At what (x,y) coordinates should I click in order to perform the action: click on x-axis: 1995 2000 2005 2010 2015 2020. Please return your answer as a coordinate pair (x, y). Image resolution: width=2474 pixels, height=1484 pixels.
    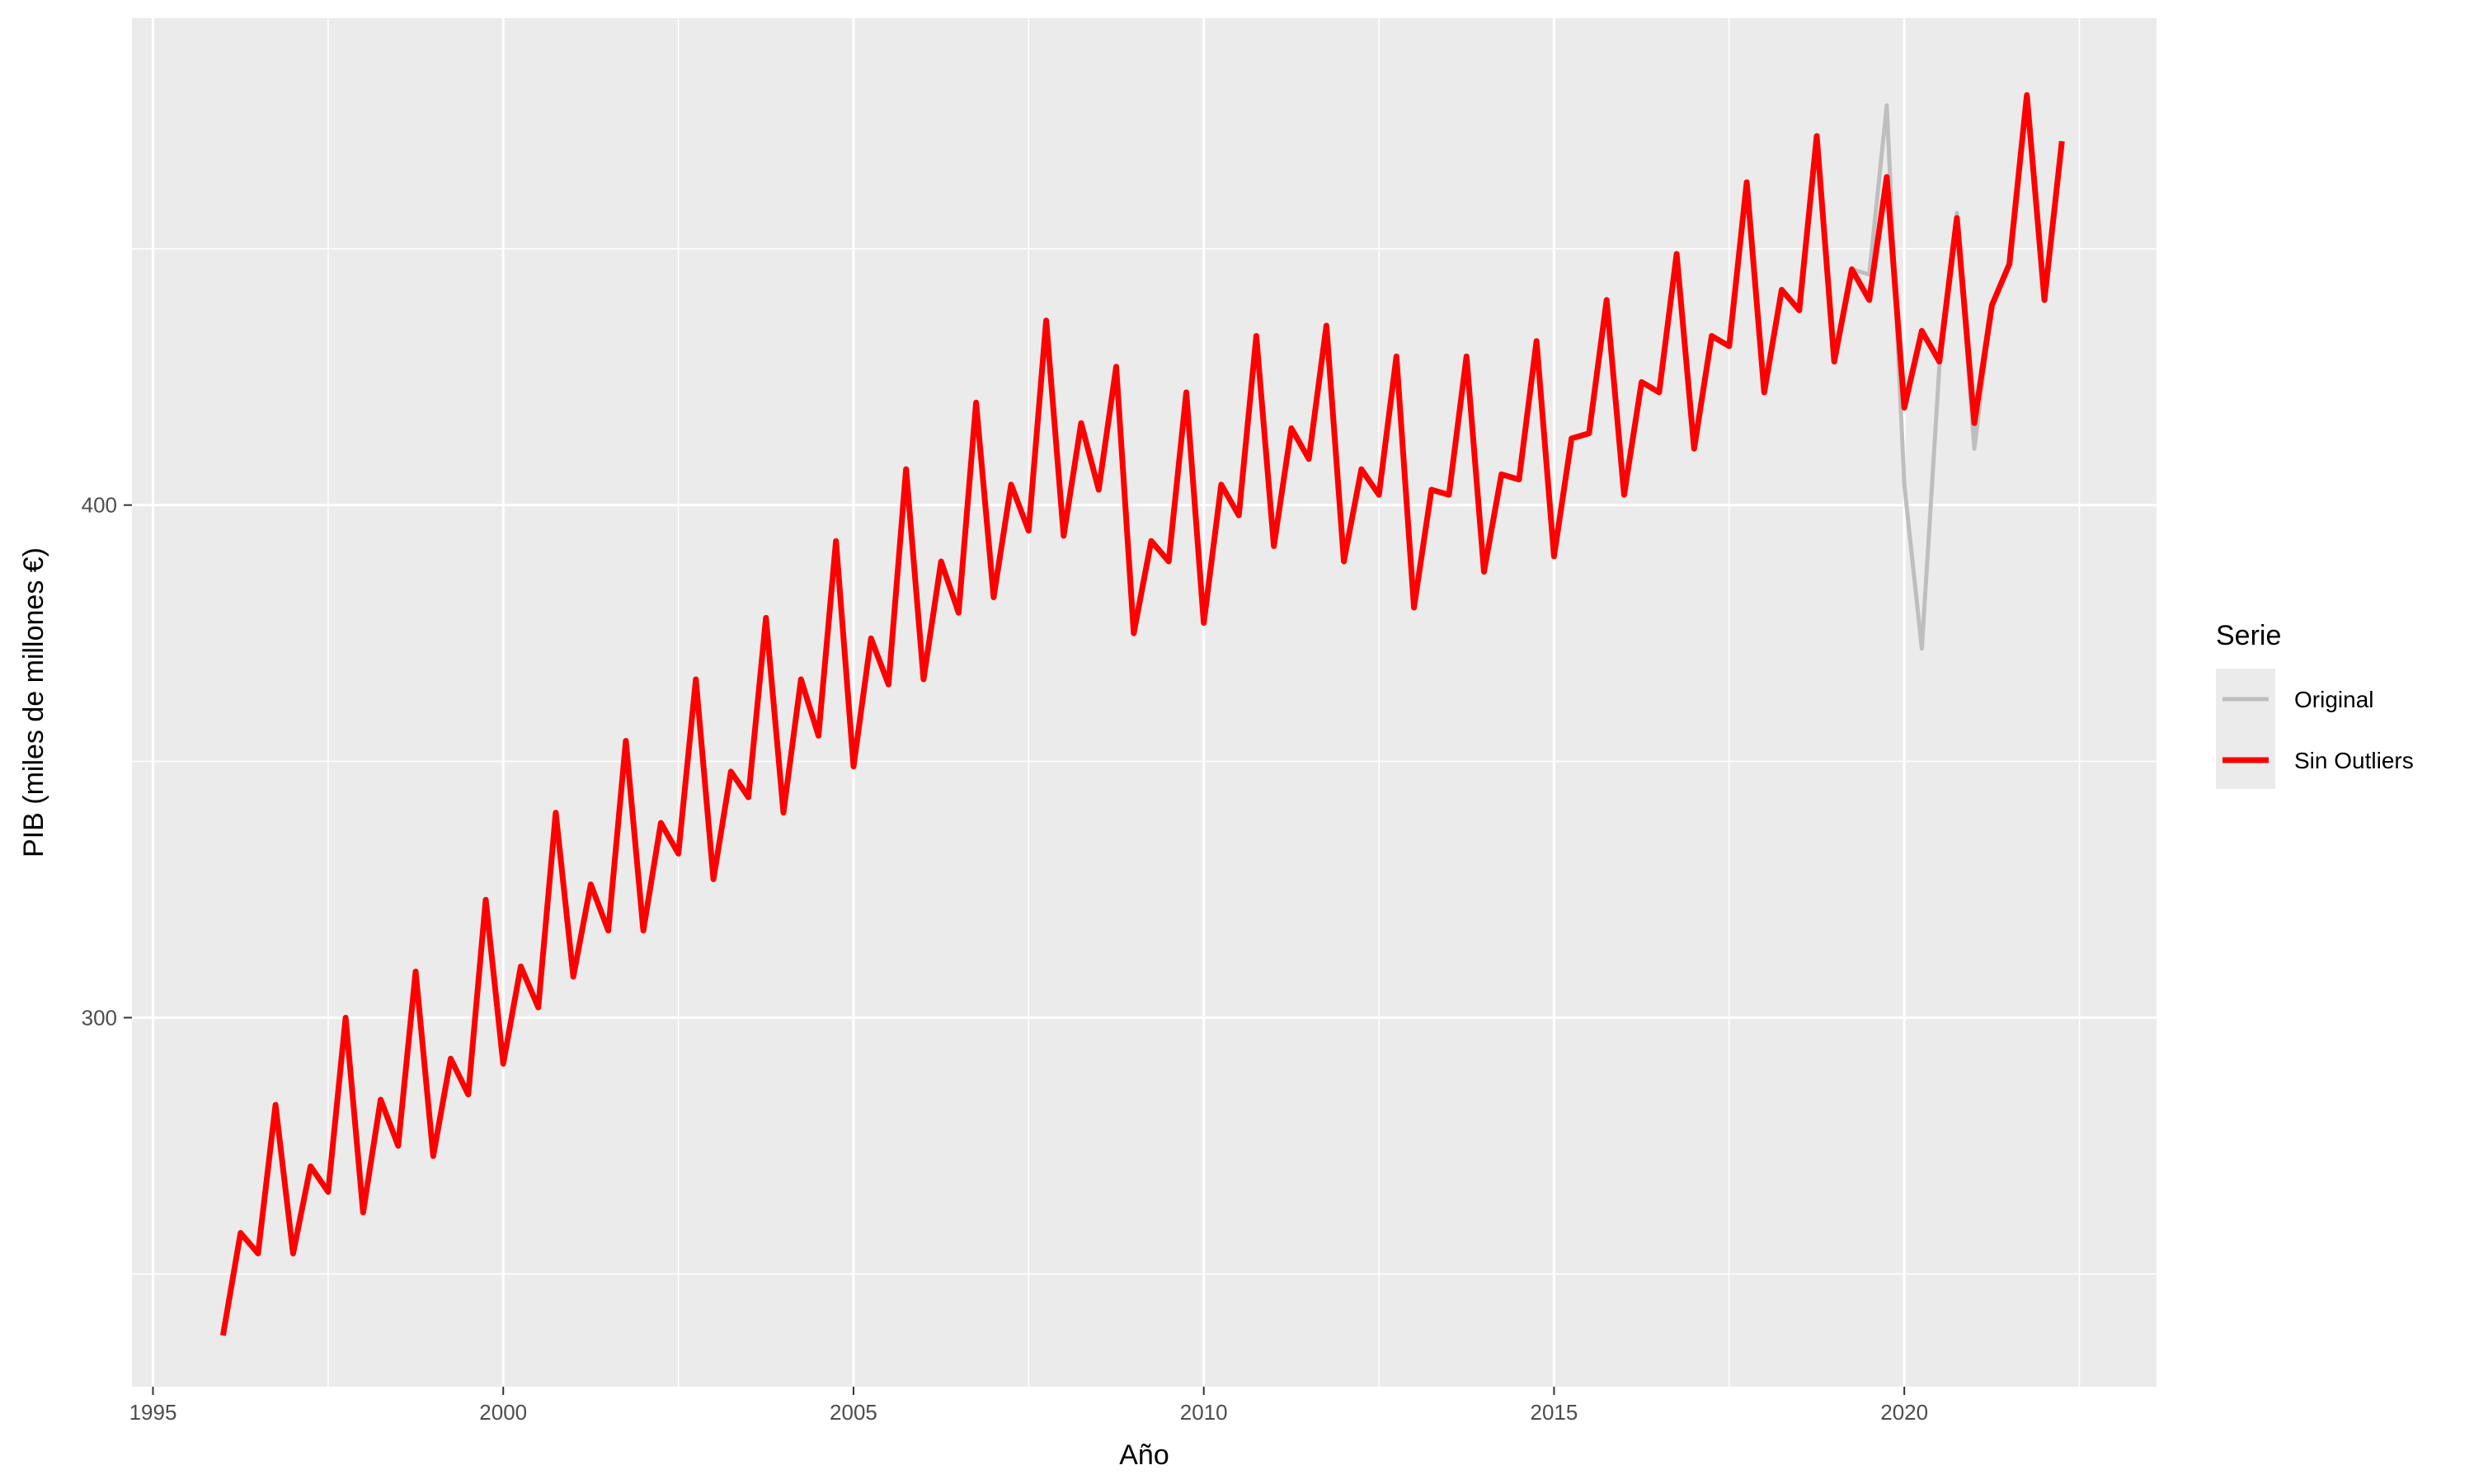
    Looking at the image, I should click on (1028, 1406).